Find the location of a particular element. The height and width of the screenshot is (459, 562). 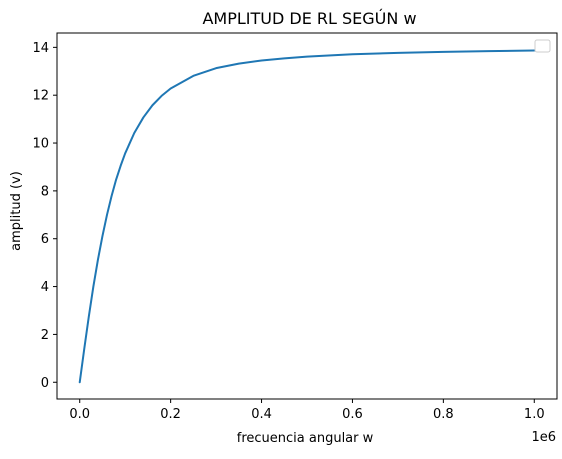

y-tick-label: 8 is located at coordinates (45, 191).